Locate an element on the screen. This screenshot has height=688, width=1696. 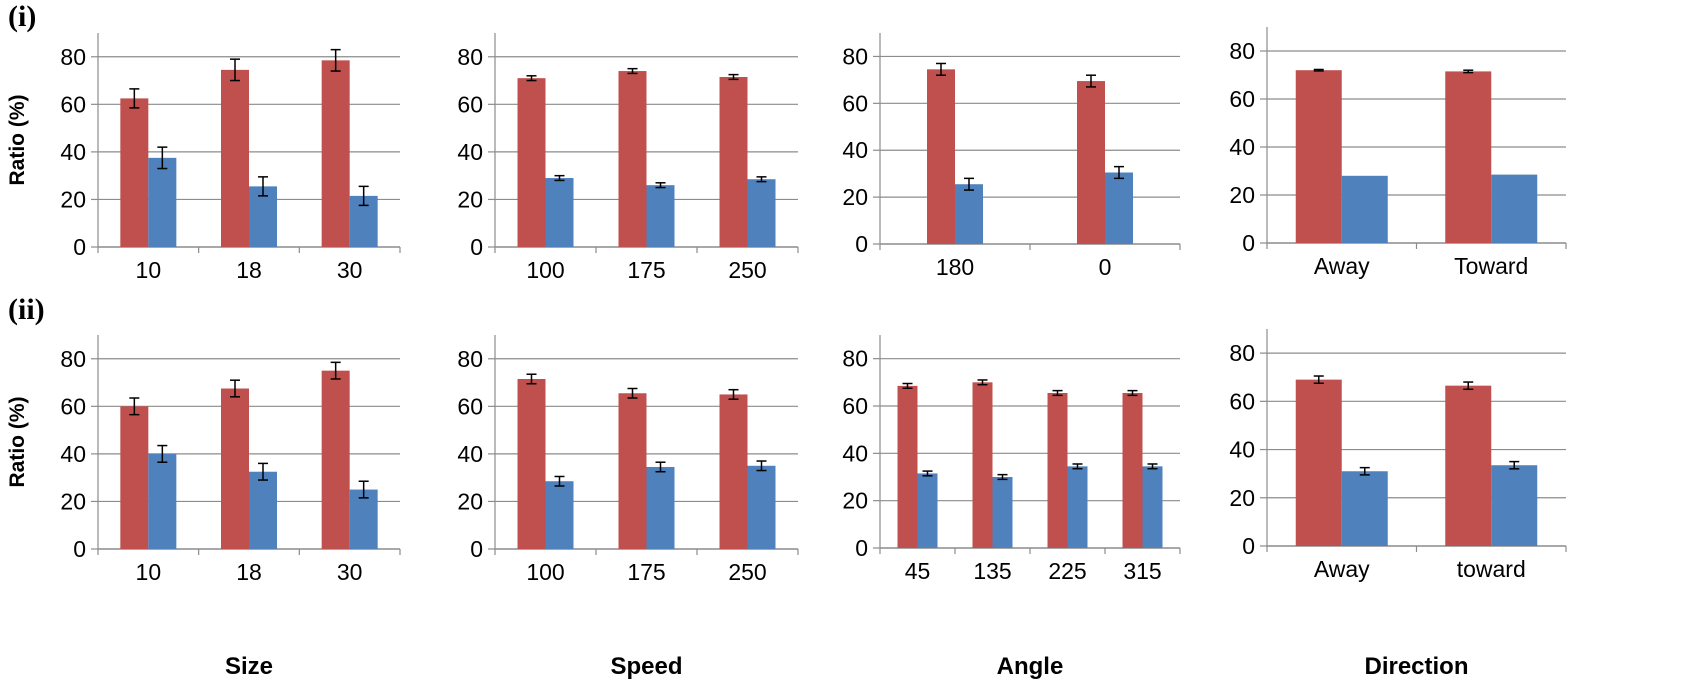
panel-7: 0 20 40 60 80 45 135 225 315 Angle is located at coordinates (1011, 507).